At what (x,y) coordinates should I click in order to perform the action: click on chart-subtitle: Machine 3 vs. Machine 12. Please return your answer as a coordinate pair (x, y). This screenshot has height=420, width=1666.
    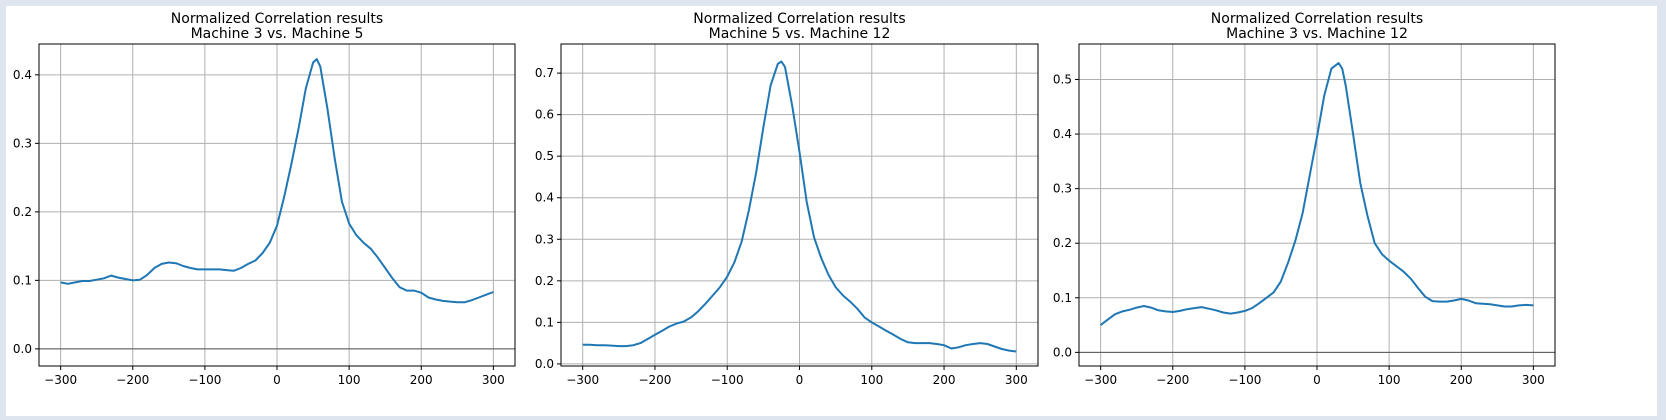
    Looking at the image, I should click on (1317, 34).